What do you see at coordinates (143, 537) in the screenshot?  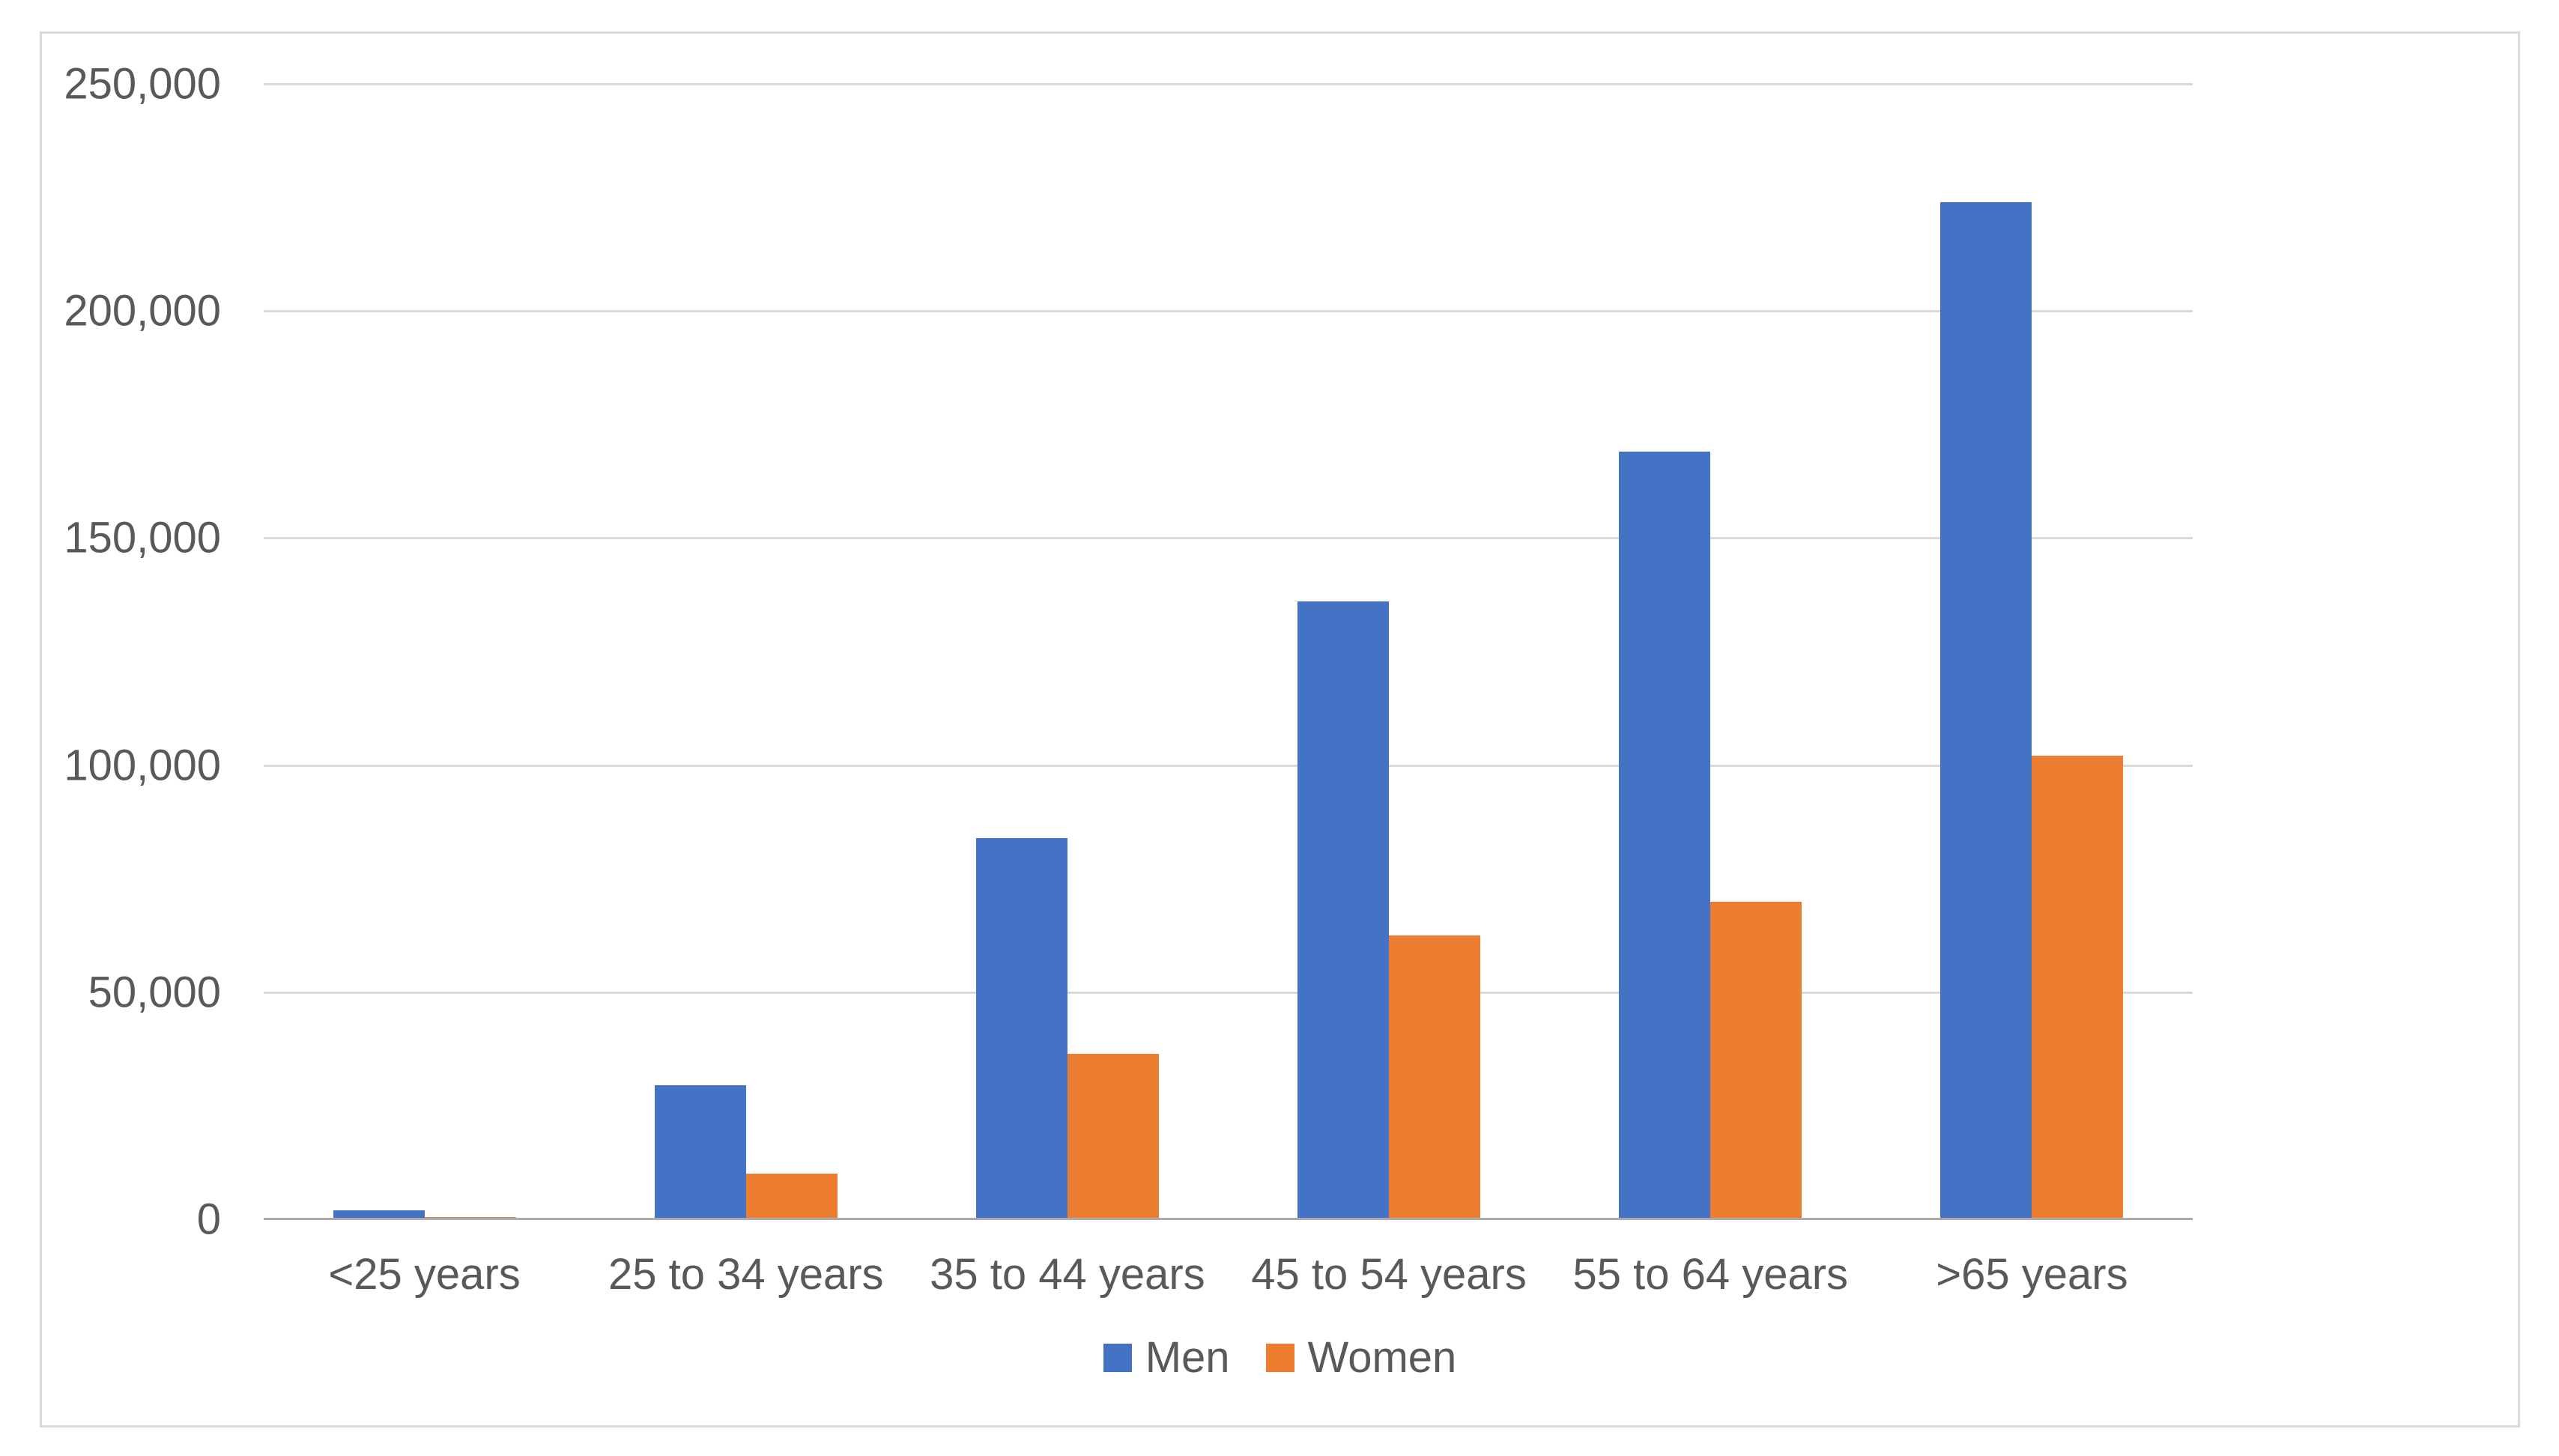 I see `y-tick-label-150000: 150,000` at bounding box center [143, 537].